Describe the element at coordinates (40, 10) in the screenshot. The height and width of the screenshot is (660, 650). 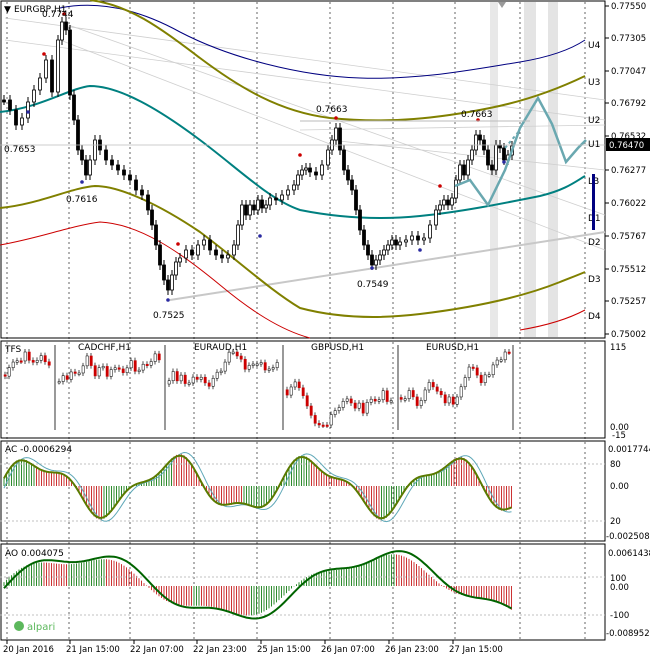
I see `chart-title: EURGBP,H1` at that location.